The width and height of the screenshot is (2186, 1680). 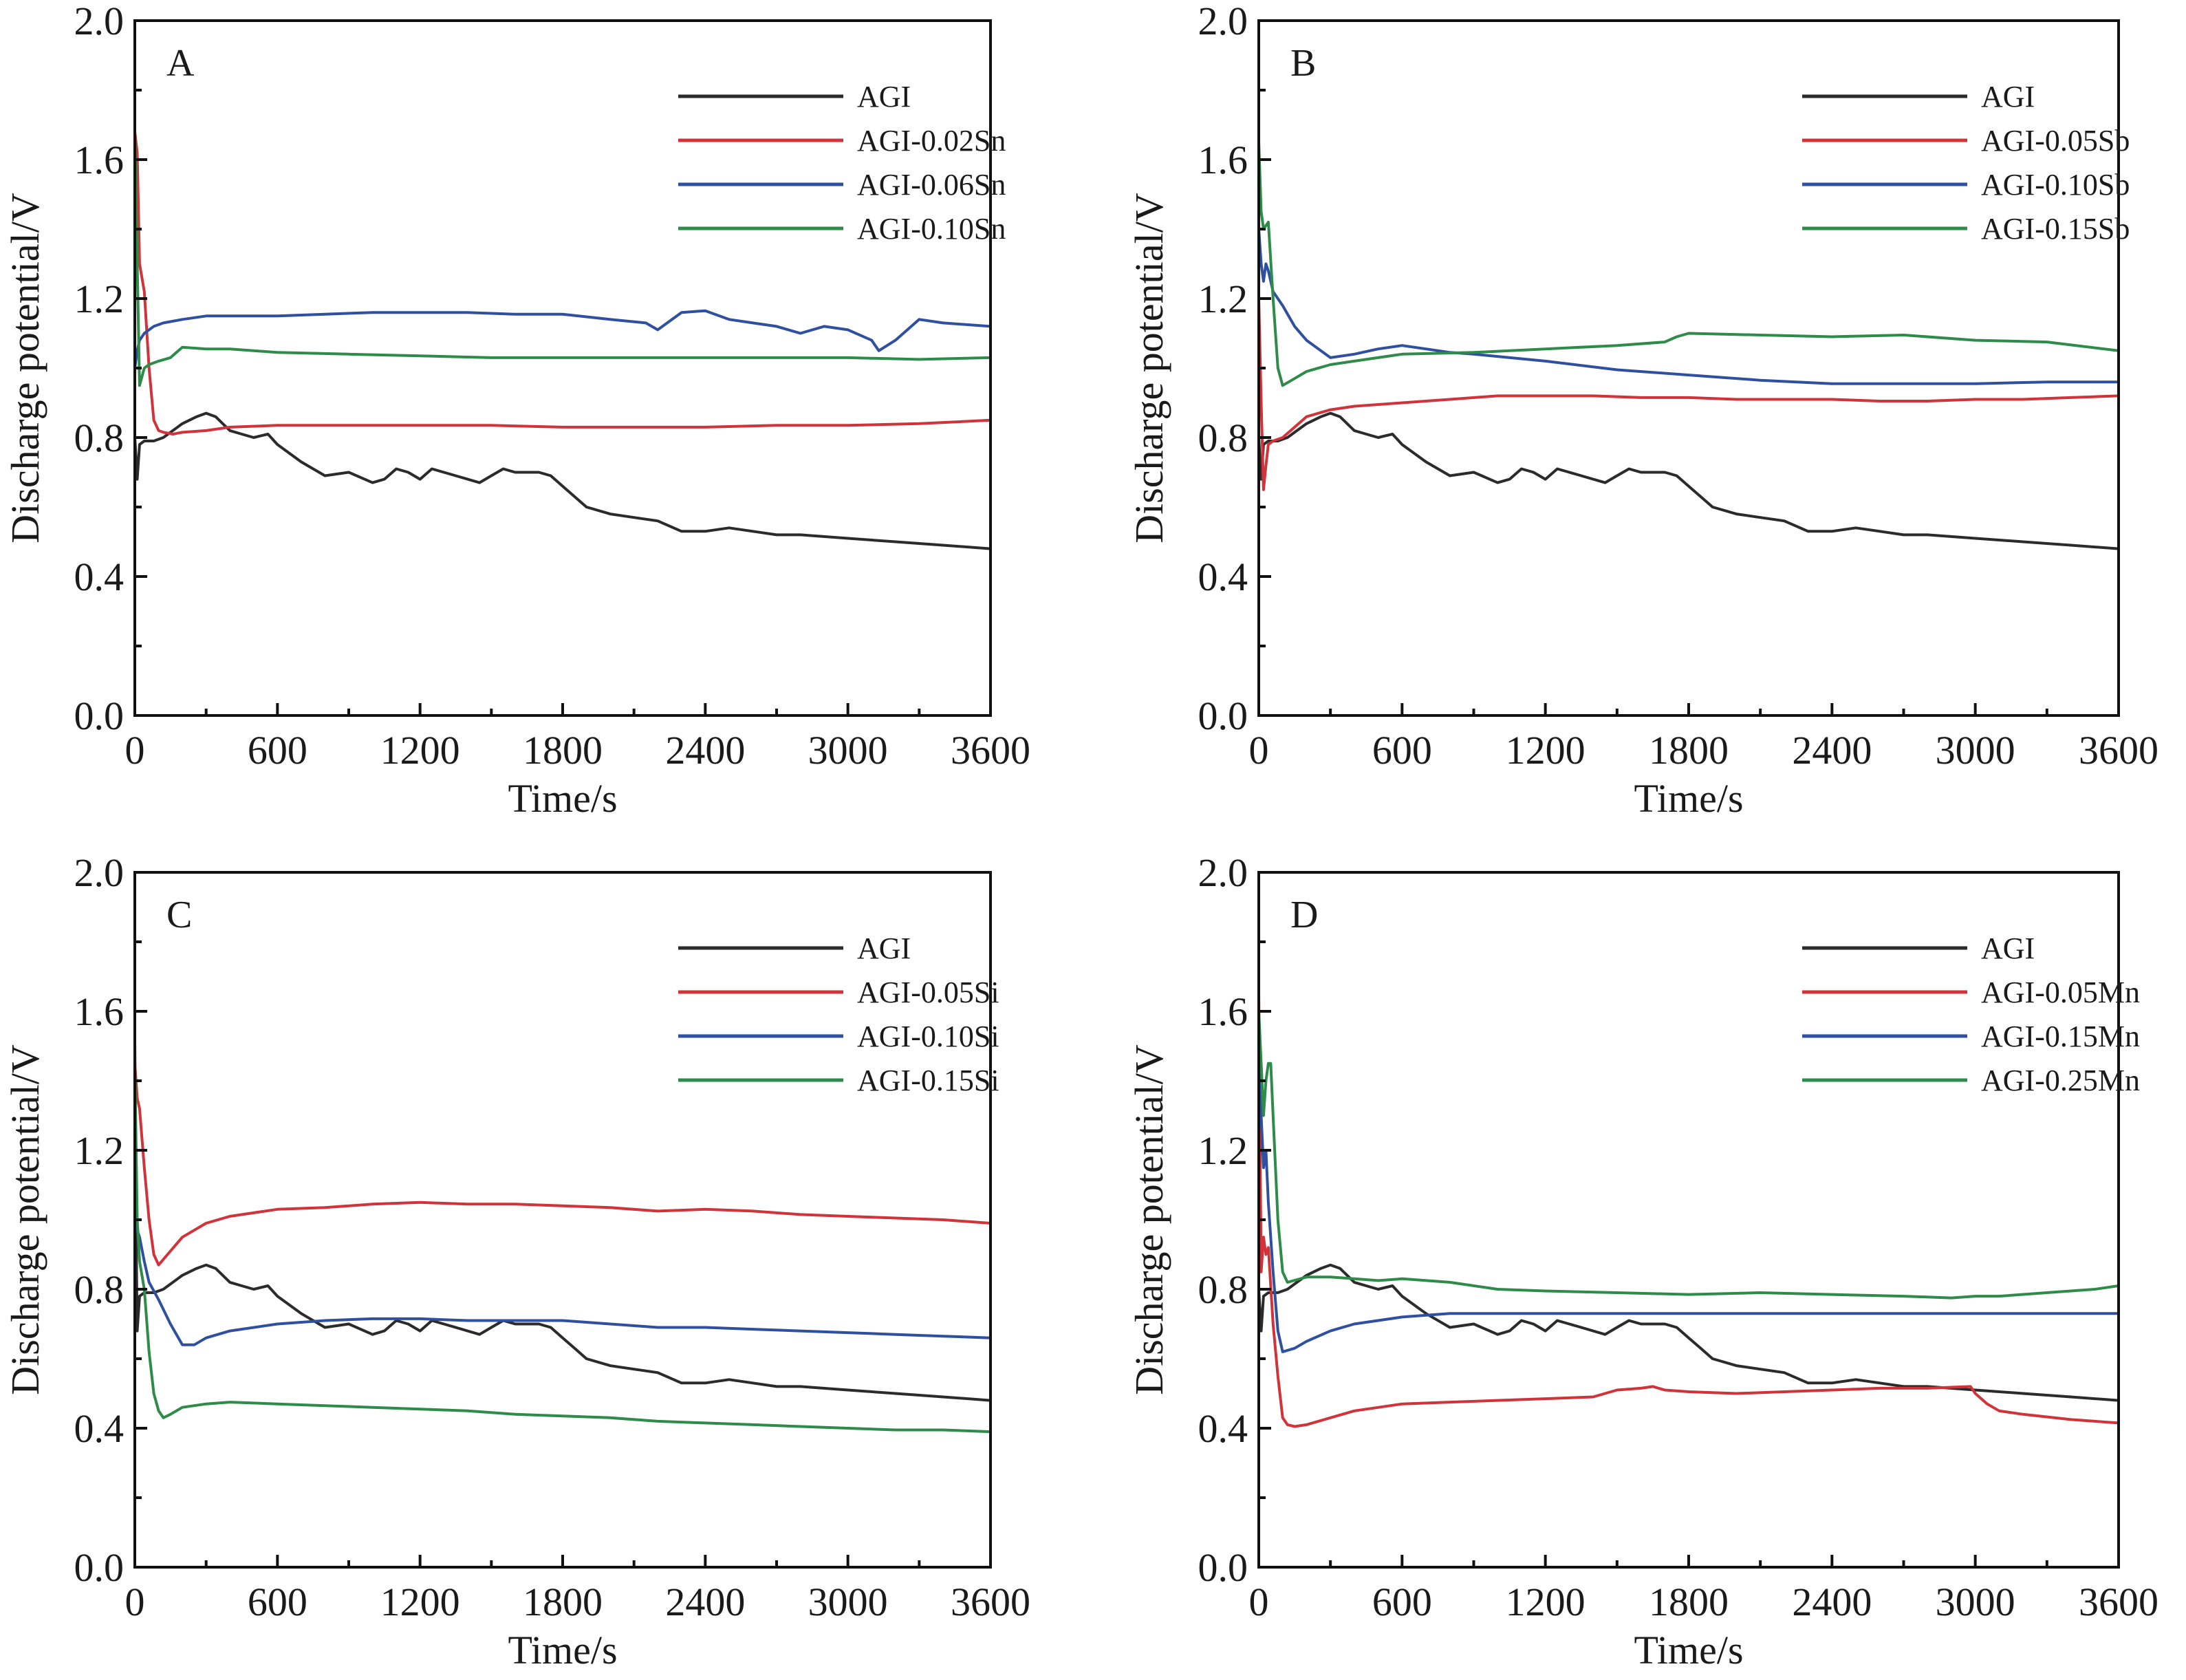 I want to click on legend-label: AGI-0.05Mn, so click(x=2060, y=993).